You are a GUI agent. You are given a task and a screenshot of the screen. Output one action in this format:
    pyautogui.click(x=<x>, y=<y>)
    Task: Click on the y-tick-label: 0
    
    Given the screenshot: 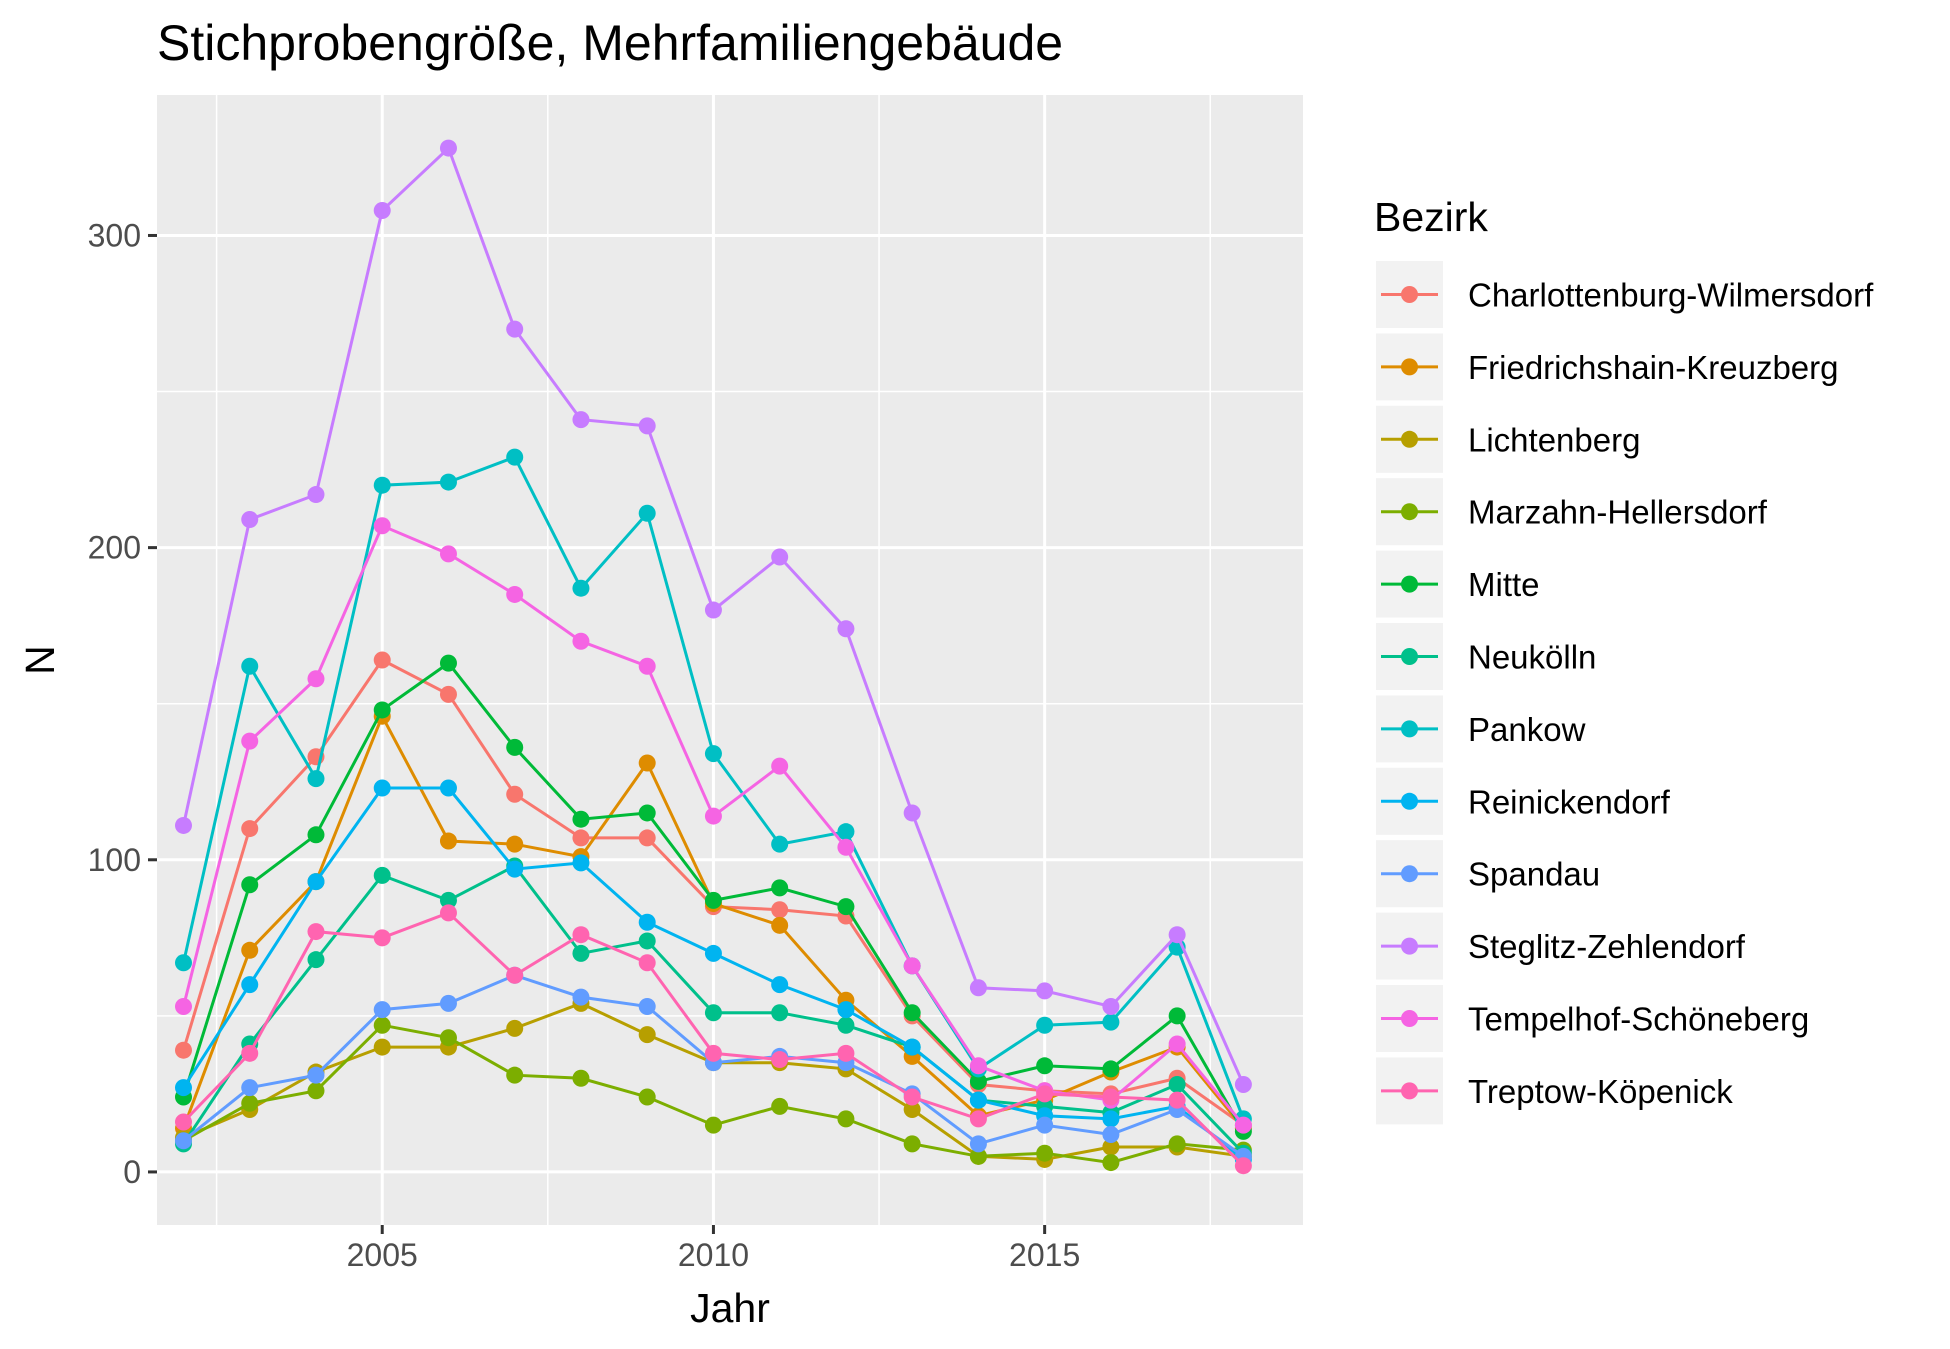 What is the action you would take?
    pyautogui.click(x=132, y=1172)
    